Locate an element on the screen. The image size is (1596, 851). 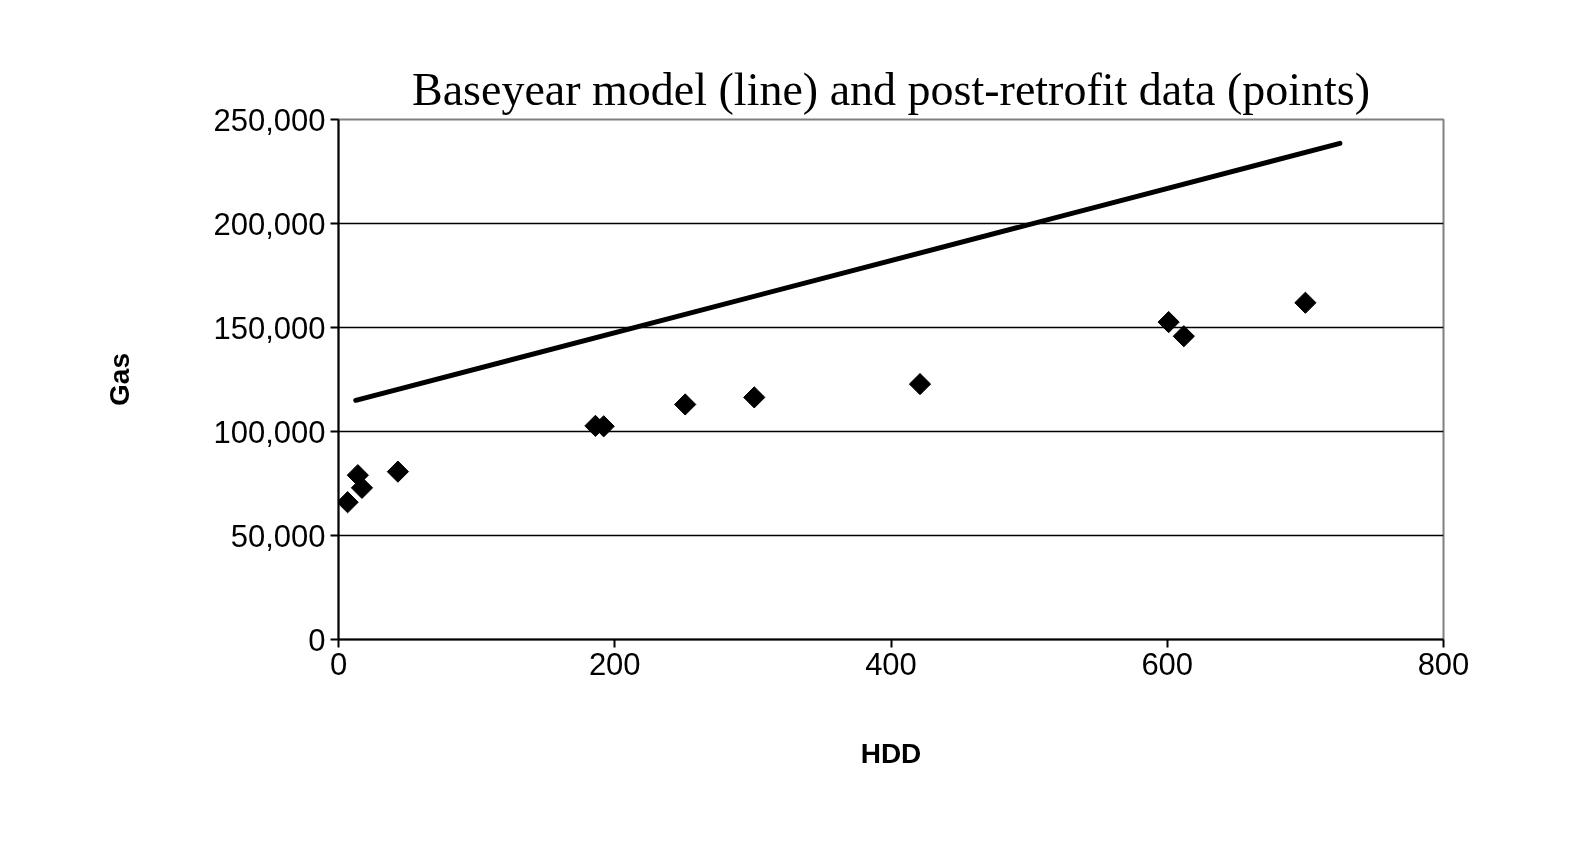
x-tick-label: 200 is located at coordinates (614, 664).